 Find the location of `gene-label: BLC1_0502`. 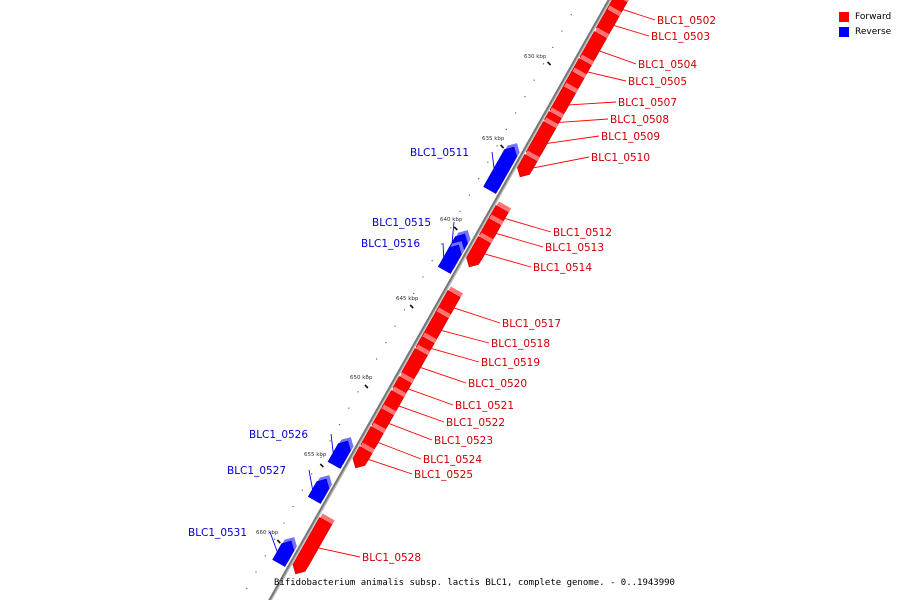

gene-label: BLC1_0502 is located at coordinates (686, 21).